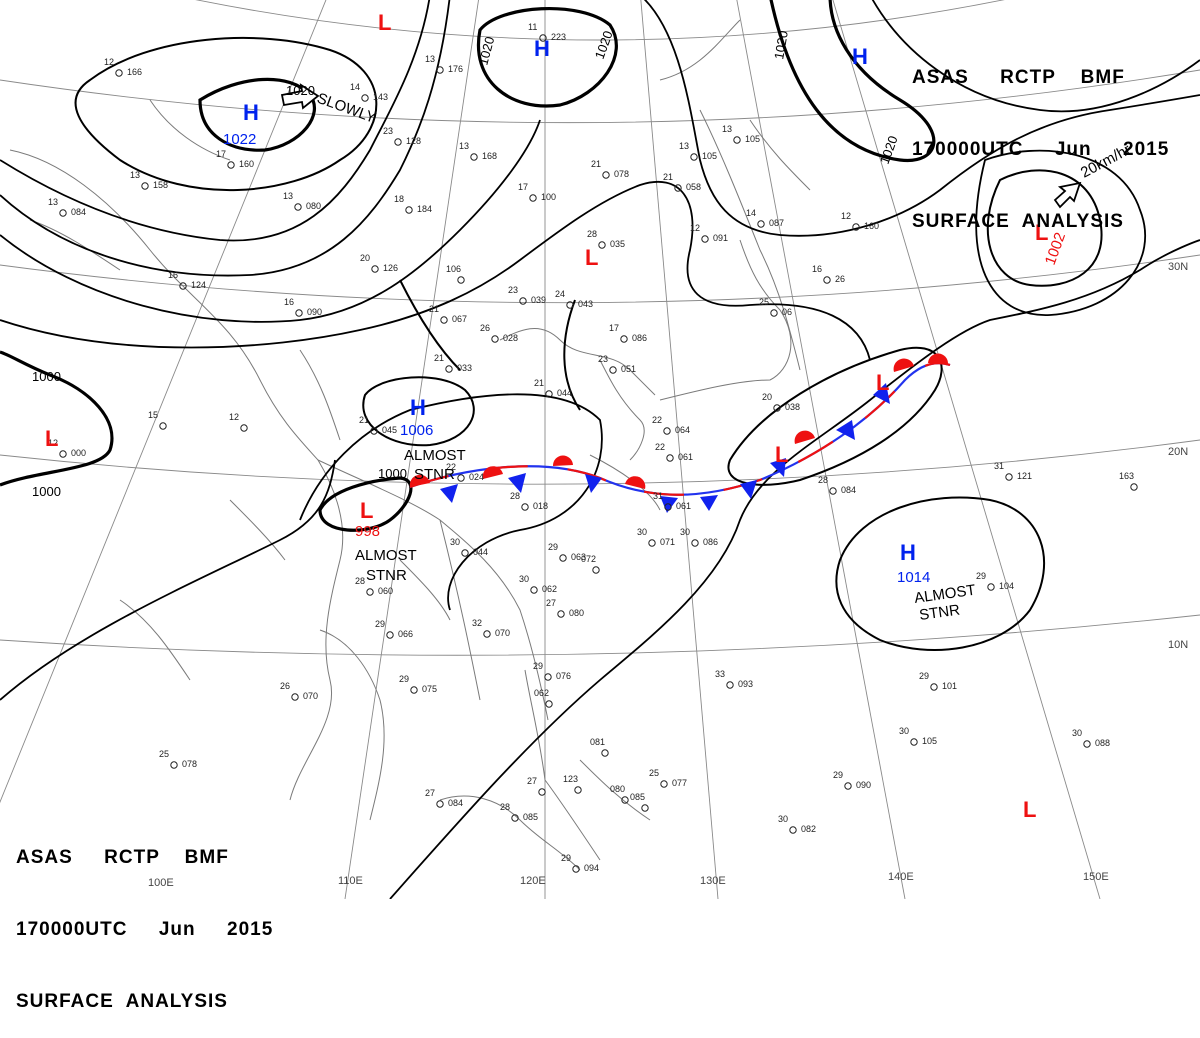 This screenshot has width=1200, height=1038. What do you see at coordinates (549, 589) in the screenshot?
I see `svg-text: 062` at bounding box center [549, 589].